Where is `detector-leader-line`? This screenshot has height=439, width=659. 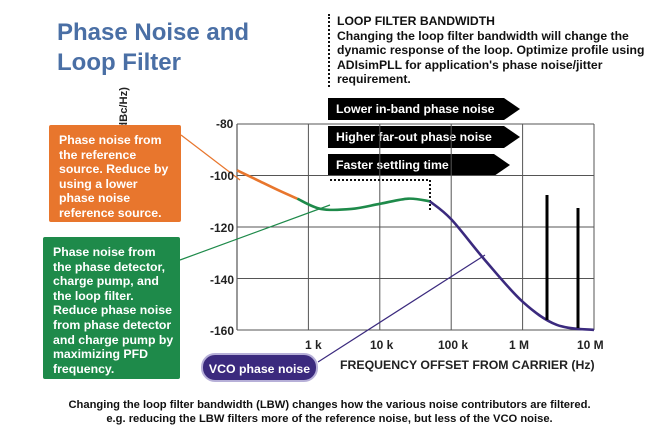
detector-leader-line is located at coordinates (255, 232).